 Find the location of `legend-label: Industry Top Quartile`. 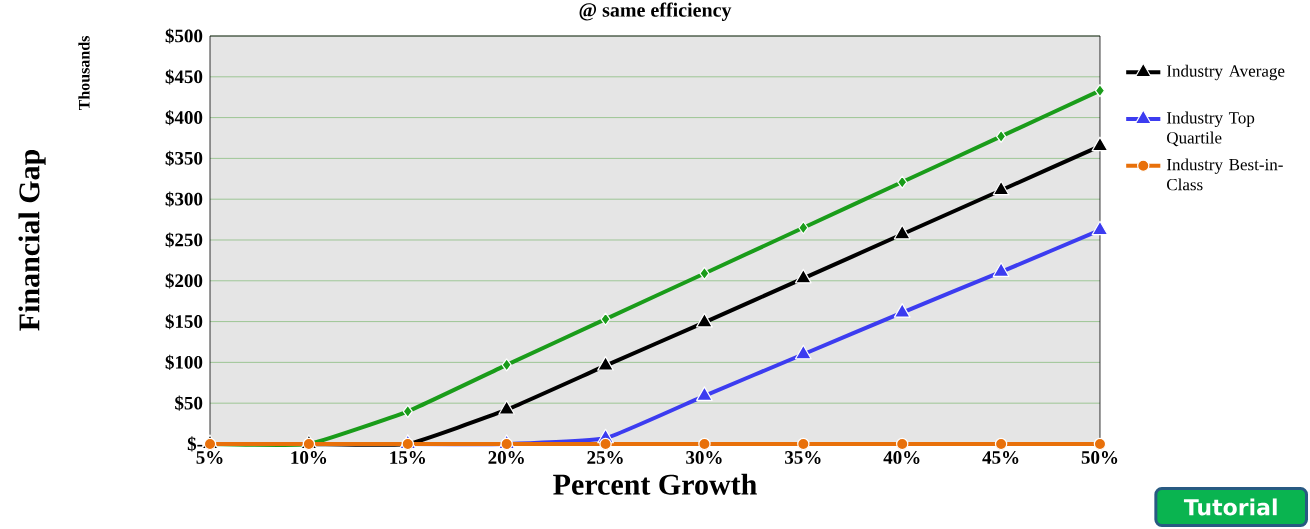

legend-label: Industry Top Quartile is located at coordinates (1210, 129).